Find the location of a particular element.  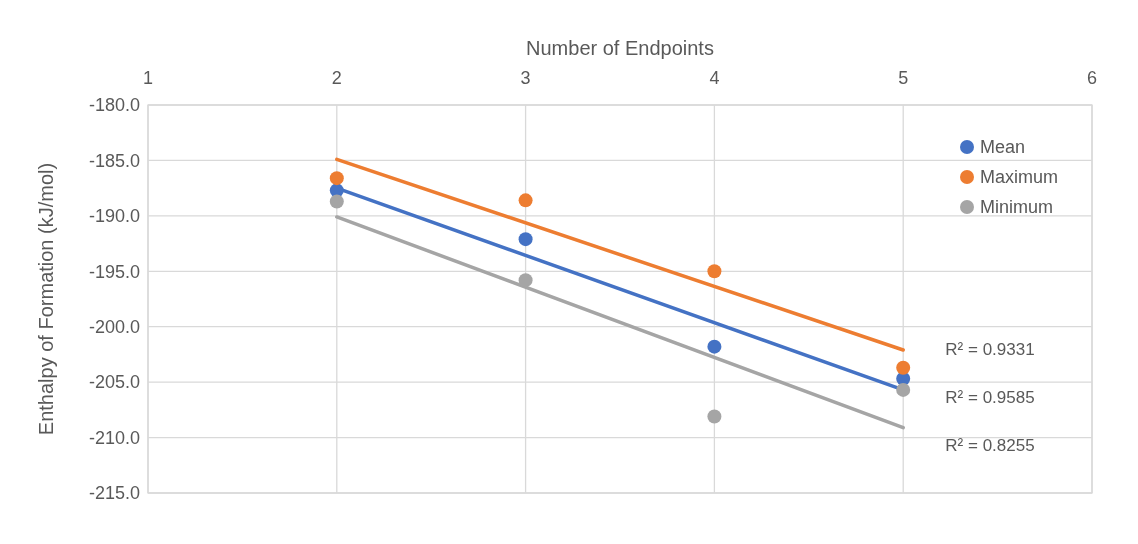

annotation: R² = 0.9585 is located at coordinates (990, 397).